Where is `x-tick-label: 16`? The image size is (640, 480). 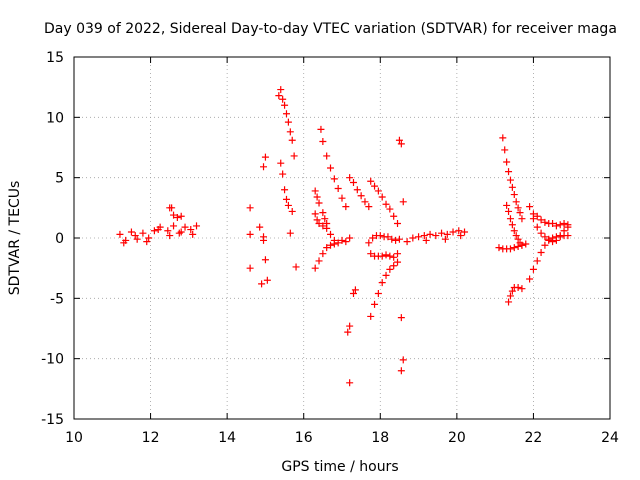 x-tick-label: 16 is located at coordinates (304, 438).